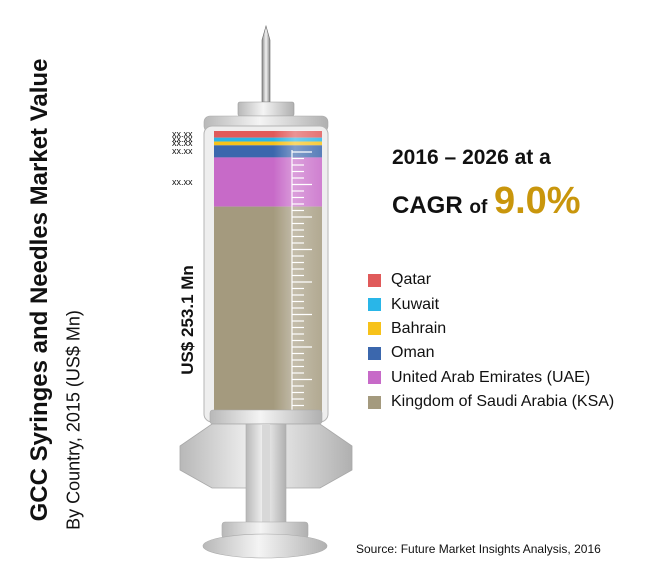 The width and height of the screenshot is (650, 580). What do you see at coordinates (491, 329) in the screenshot?
I see `legend-item-bahrain: Bahrain` at bounding box center [491, 329].